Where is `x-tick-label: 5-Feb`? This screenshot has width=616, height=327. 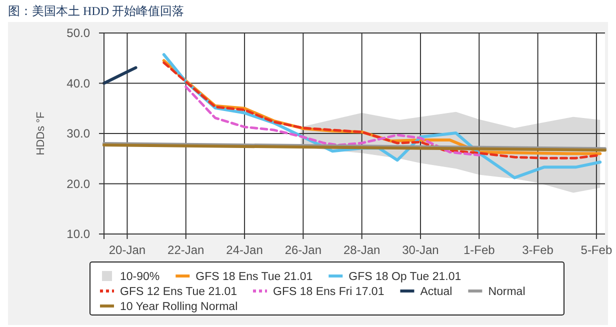
x-tick-label: 5-Feb is located at coordinates (596, 250).